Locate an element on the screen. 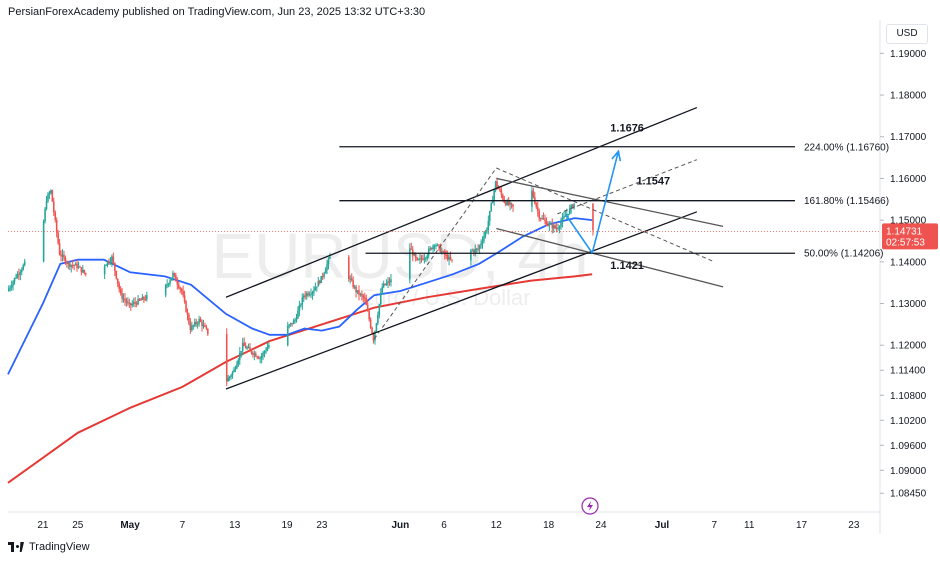 Image resolution: width=940 pixels, height=562 pixels. y-tick-label: 1.10800 is located at coordinates (908, 396).